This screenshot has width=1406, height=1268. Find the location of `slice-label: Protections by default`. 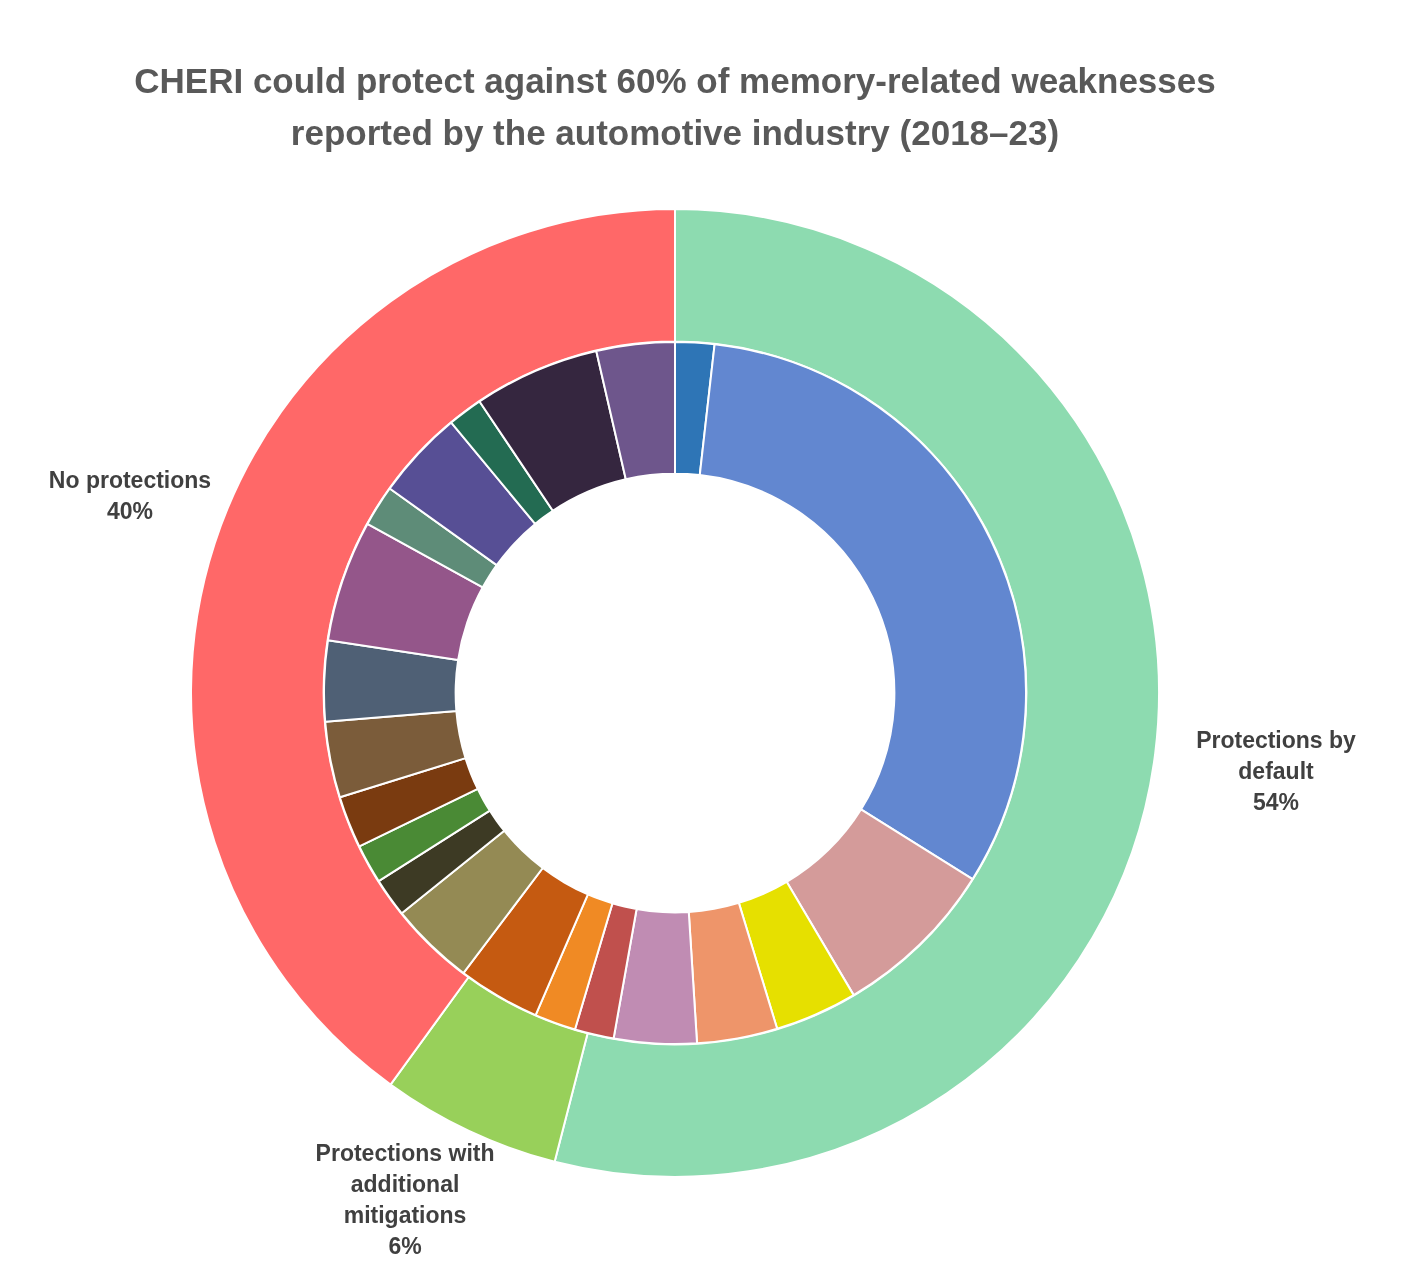

slice-label: Protections by default is located at coordinates (1276, 755).